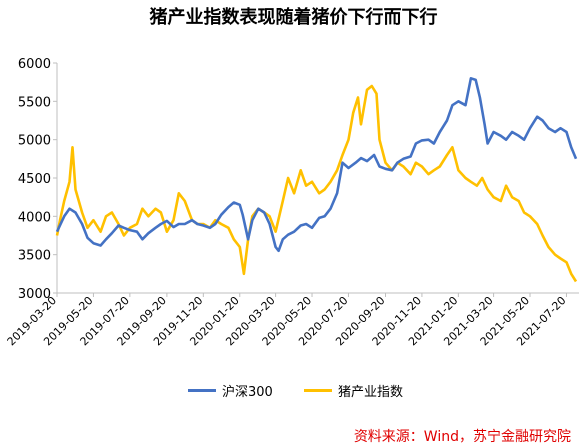 The width and height of the screenshot is (587, 448). I want to click on y-axis-labels: 3000 3500 4000 4500 5000 5500 6000, so click(34, 179).